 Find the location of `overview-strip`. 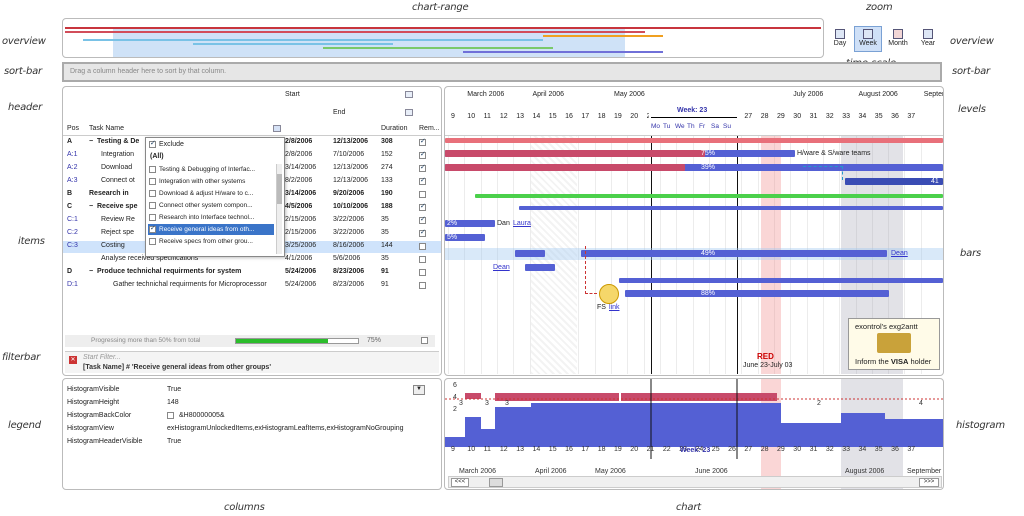

overview-strip is located at coordinates (443, 38).